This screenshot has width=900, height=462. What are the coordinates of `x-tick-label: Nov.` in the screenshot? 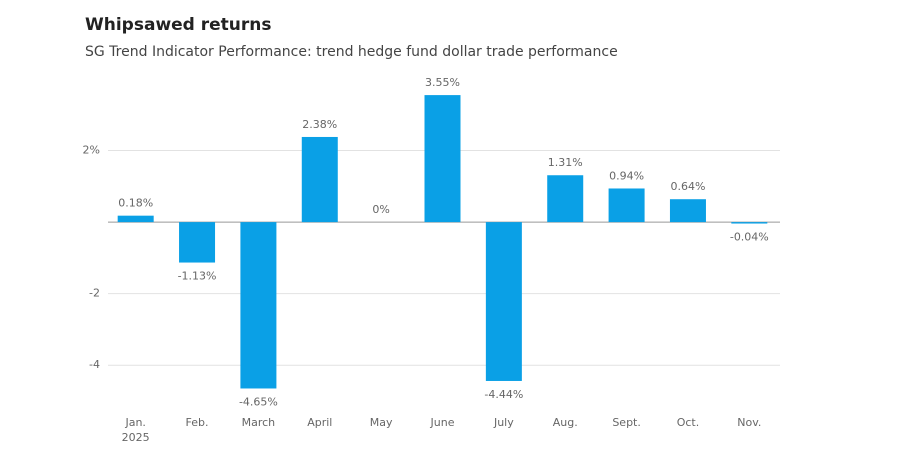 It's located at (749, 422).